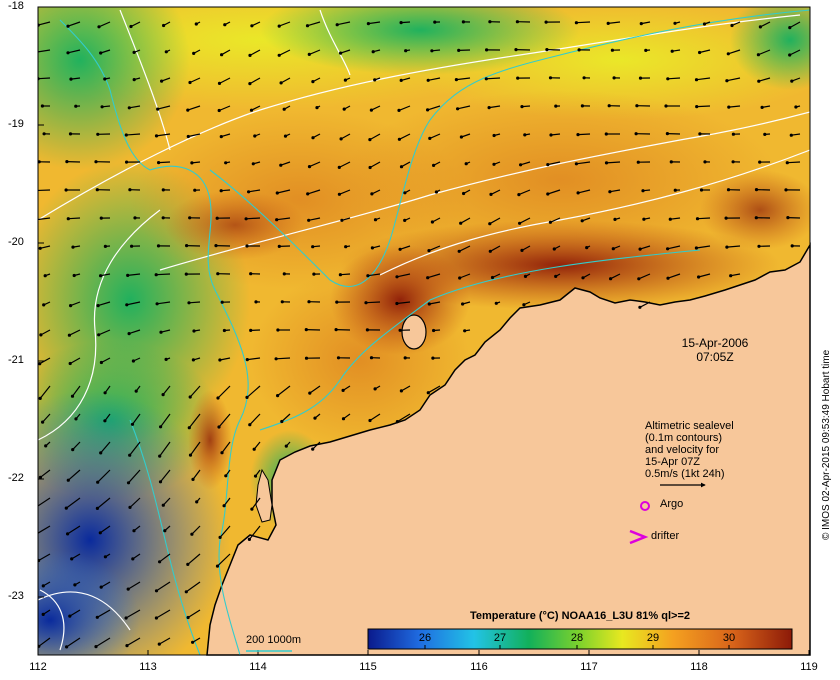  What do you see at coordinates (16, 124) in the screenshot?
I see `y-tick-label: -19` at bounding box center [16, 124].